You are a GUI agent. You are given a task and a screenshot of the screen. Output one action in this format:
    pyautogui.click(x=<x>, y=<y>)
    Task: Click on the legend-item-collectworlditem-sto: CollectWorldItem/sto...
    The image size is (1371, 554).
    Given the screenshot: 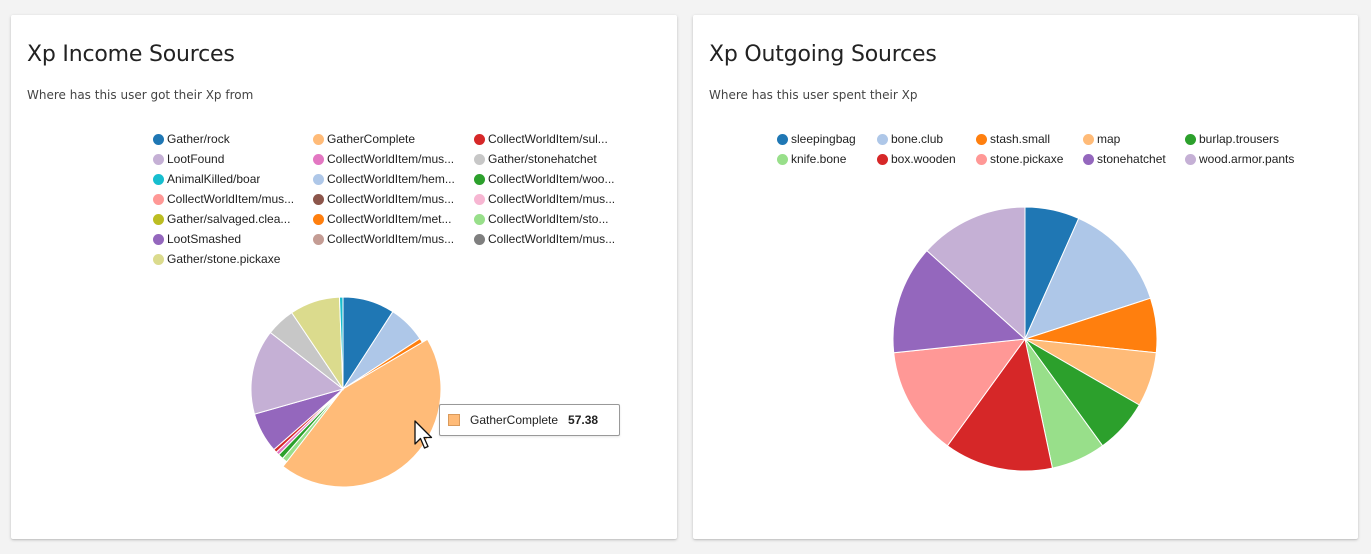 What is the action you would take?
    pyautogui.click(x=549, y=219)
    